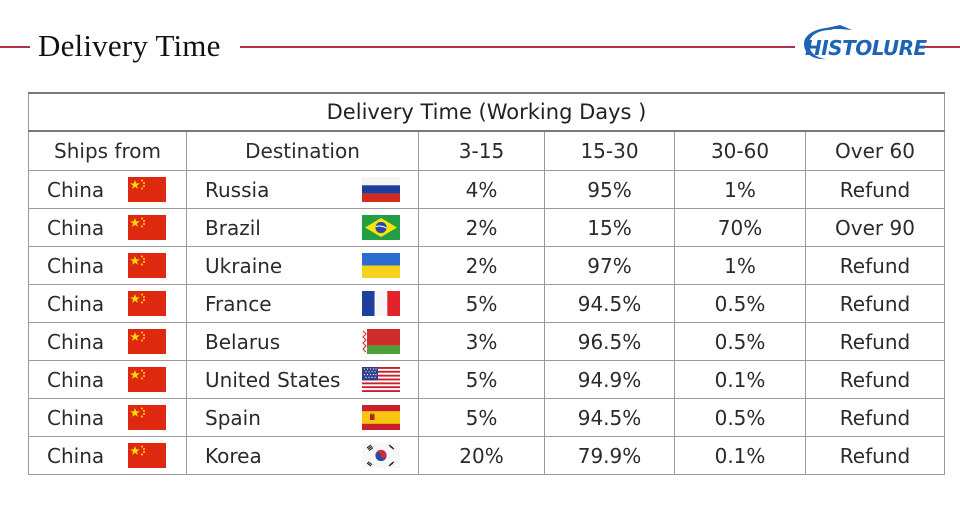 This screenshot has height=507, width=960. Describe the element at coordinates (481, 150) in the screenshot. I see `column-header-3-15: 3-15` at that location.